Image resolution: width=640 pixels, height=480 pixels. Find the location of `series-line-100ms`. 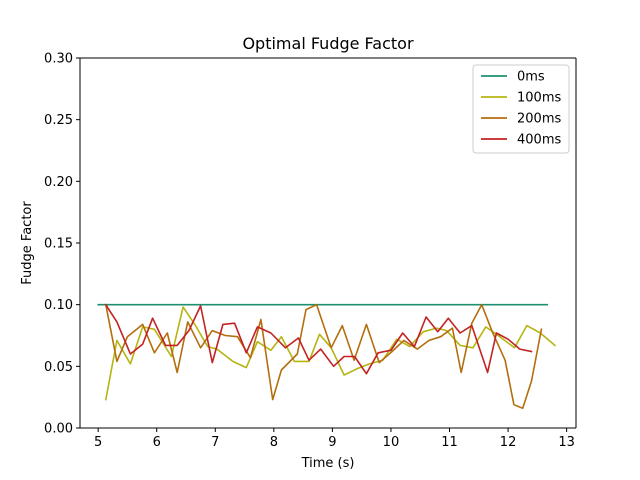

series-line-100ms is located at coordinates (330, 353).